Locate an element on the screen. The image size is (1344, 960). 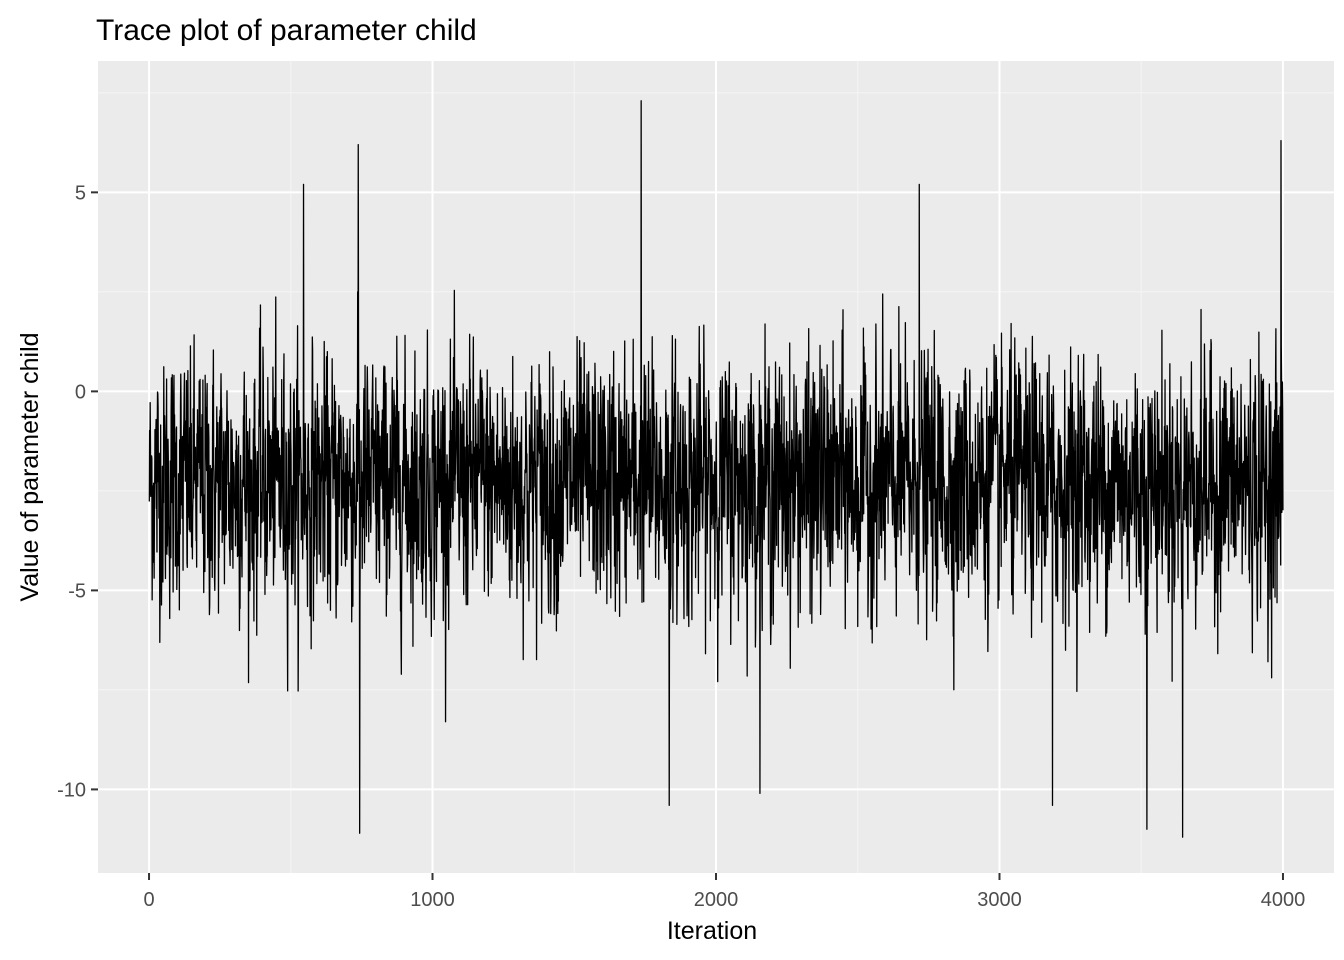
x-tick-labels: 0 1000 2000 3000 4000 is located at coordinates (724, 900).